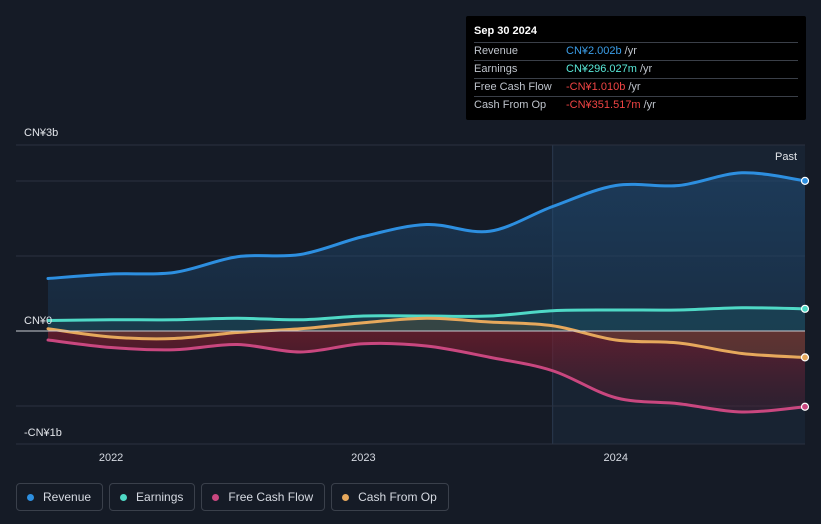  I want to click on tooltip-value: CN¥2.002b, so click(594, 51).